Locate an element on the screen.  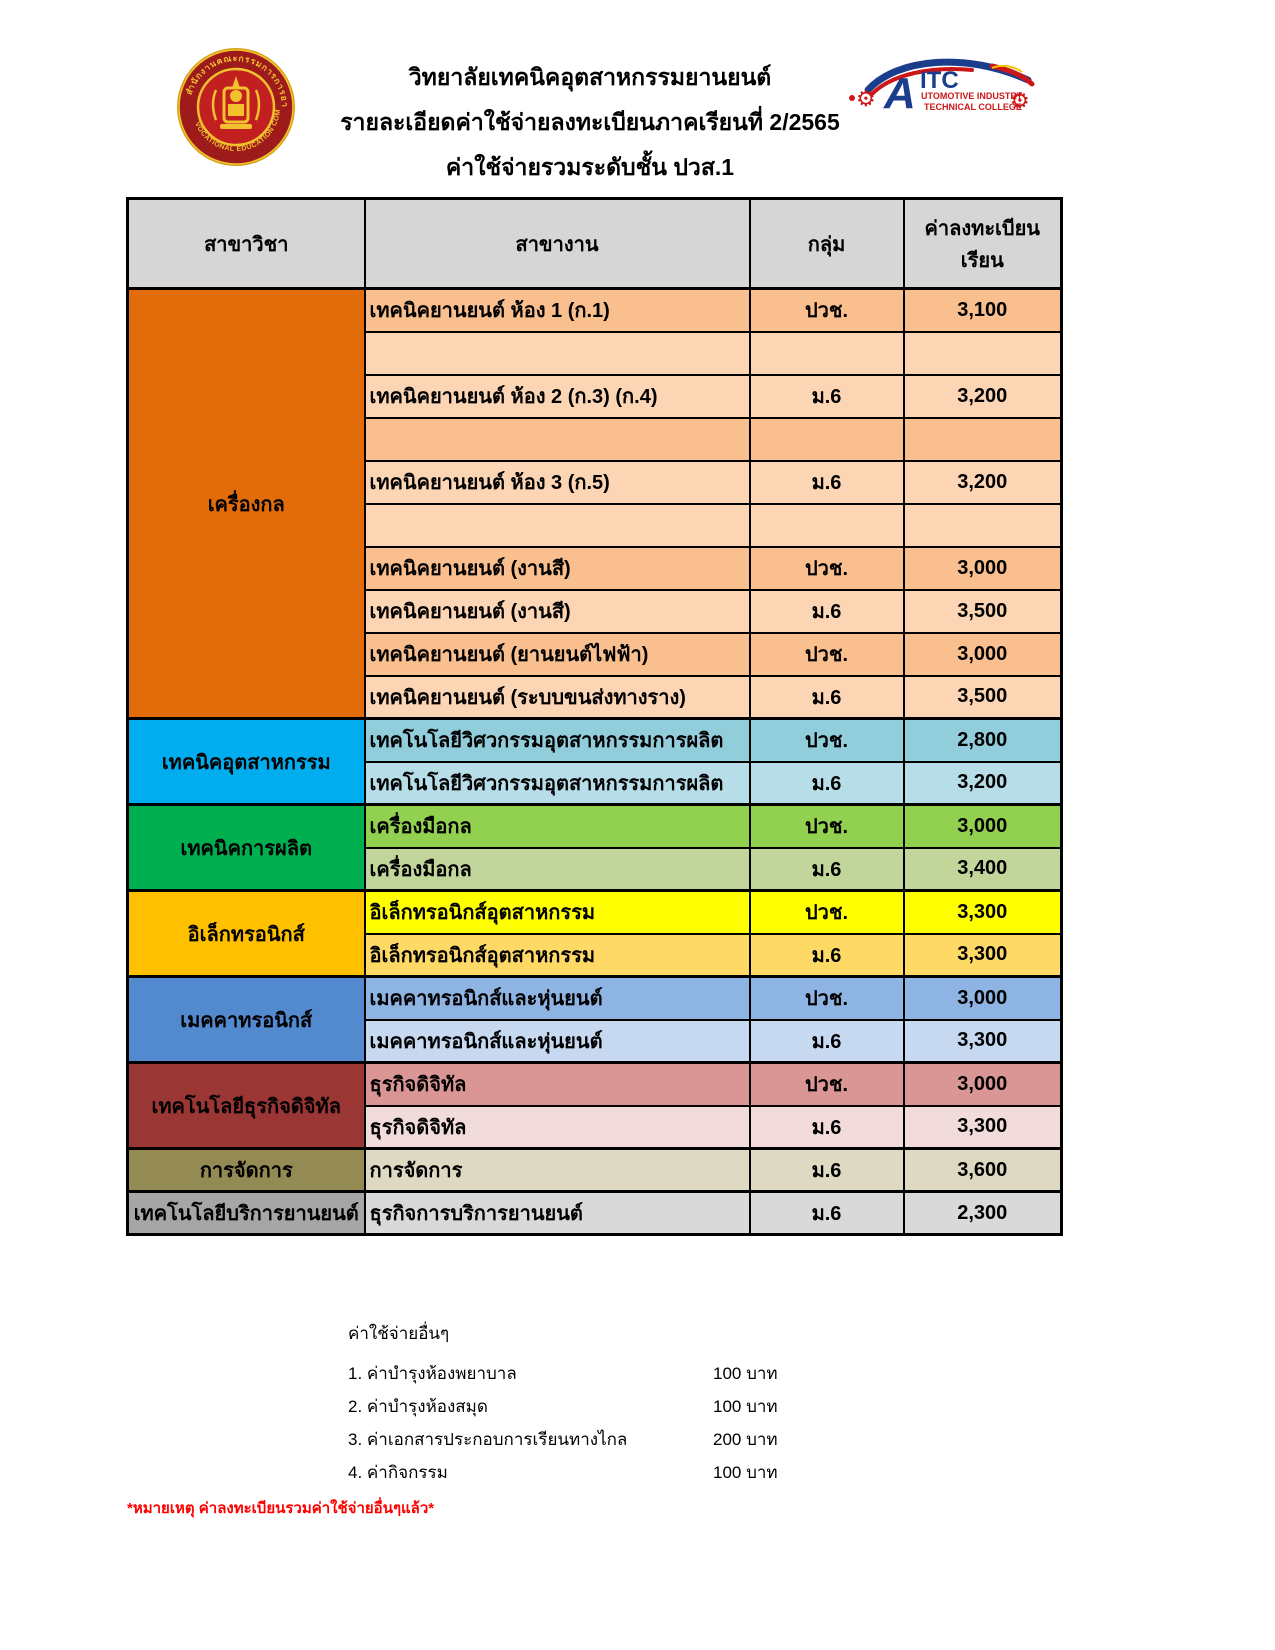
field-cell: เทคนิคยานยนต์ ห้อง 2 (ก.3) (ก.4) is located at coordinates (557, 396).